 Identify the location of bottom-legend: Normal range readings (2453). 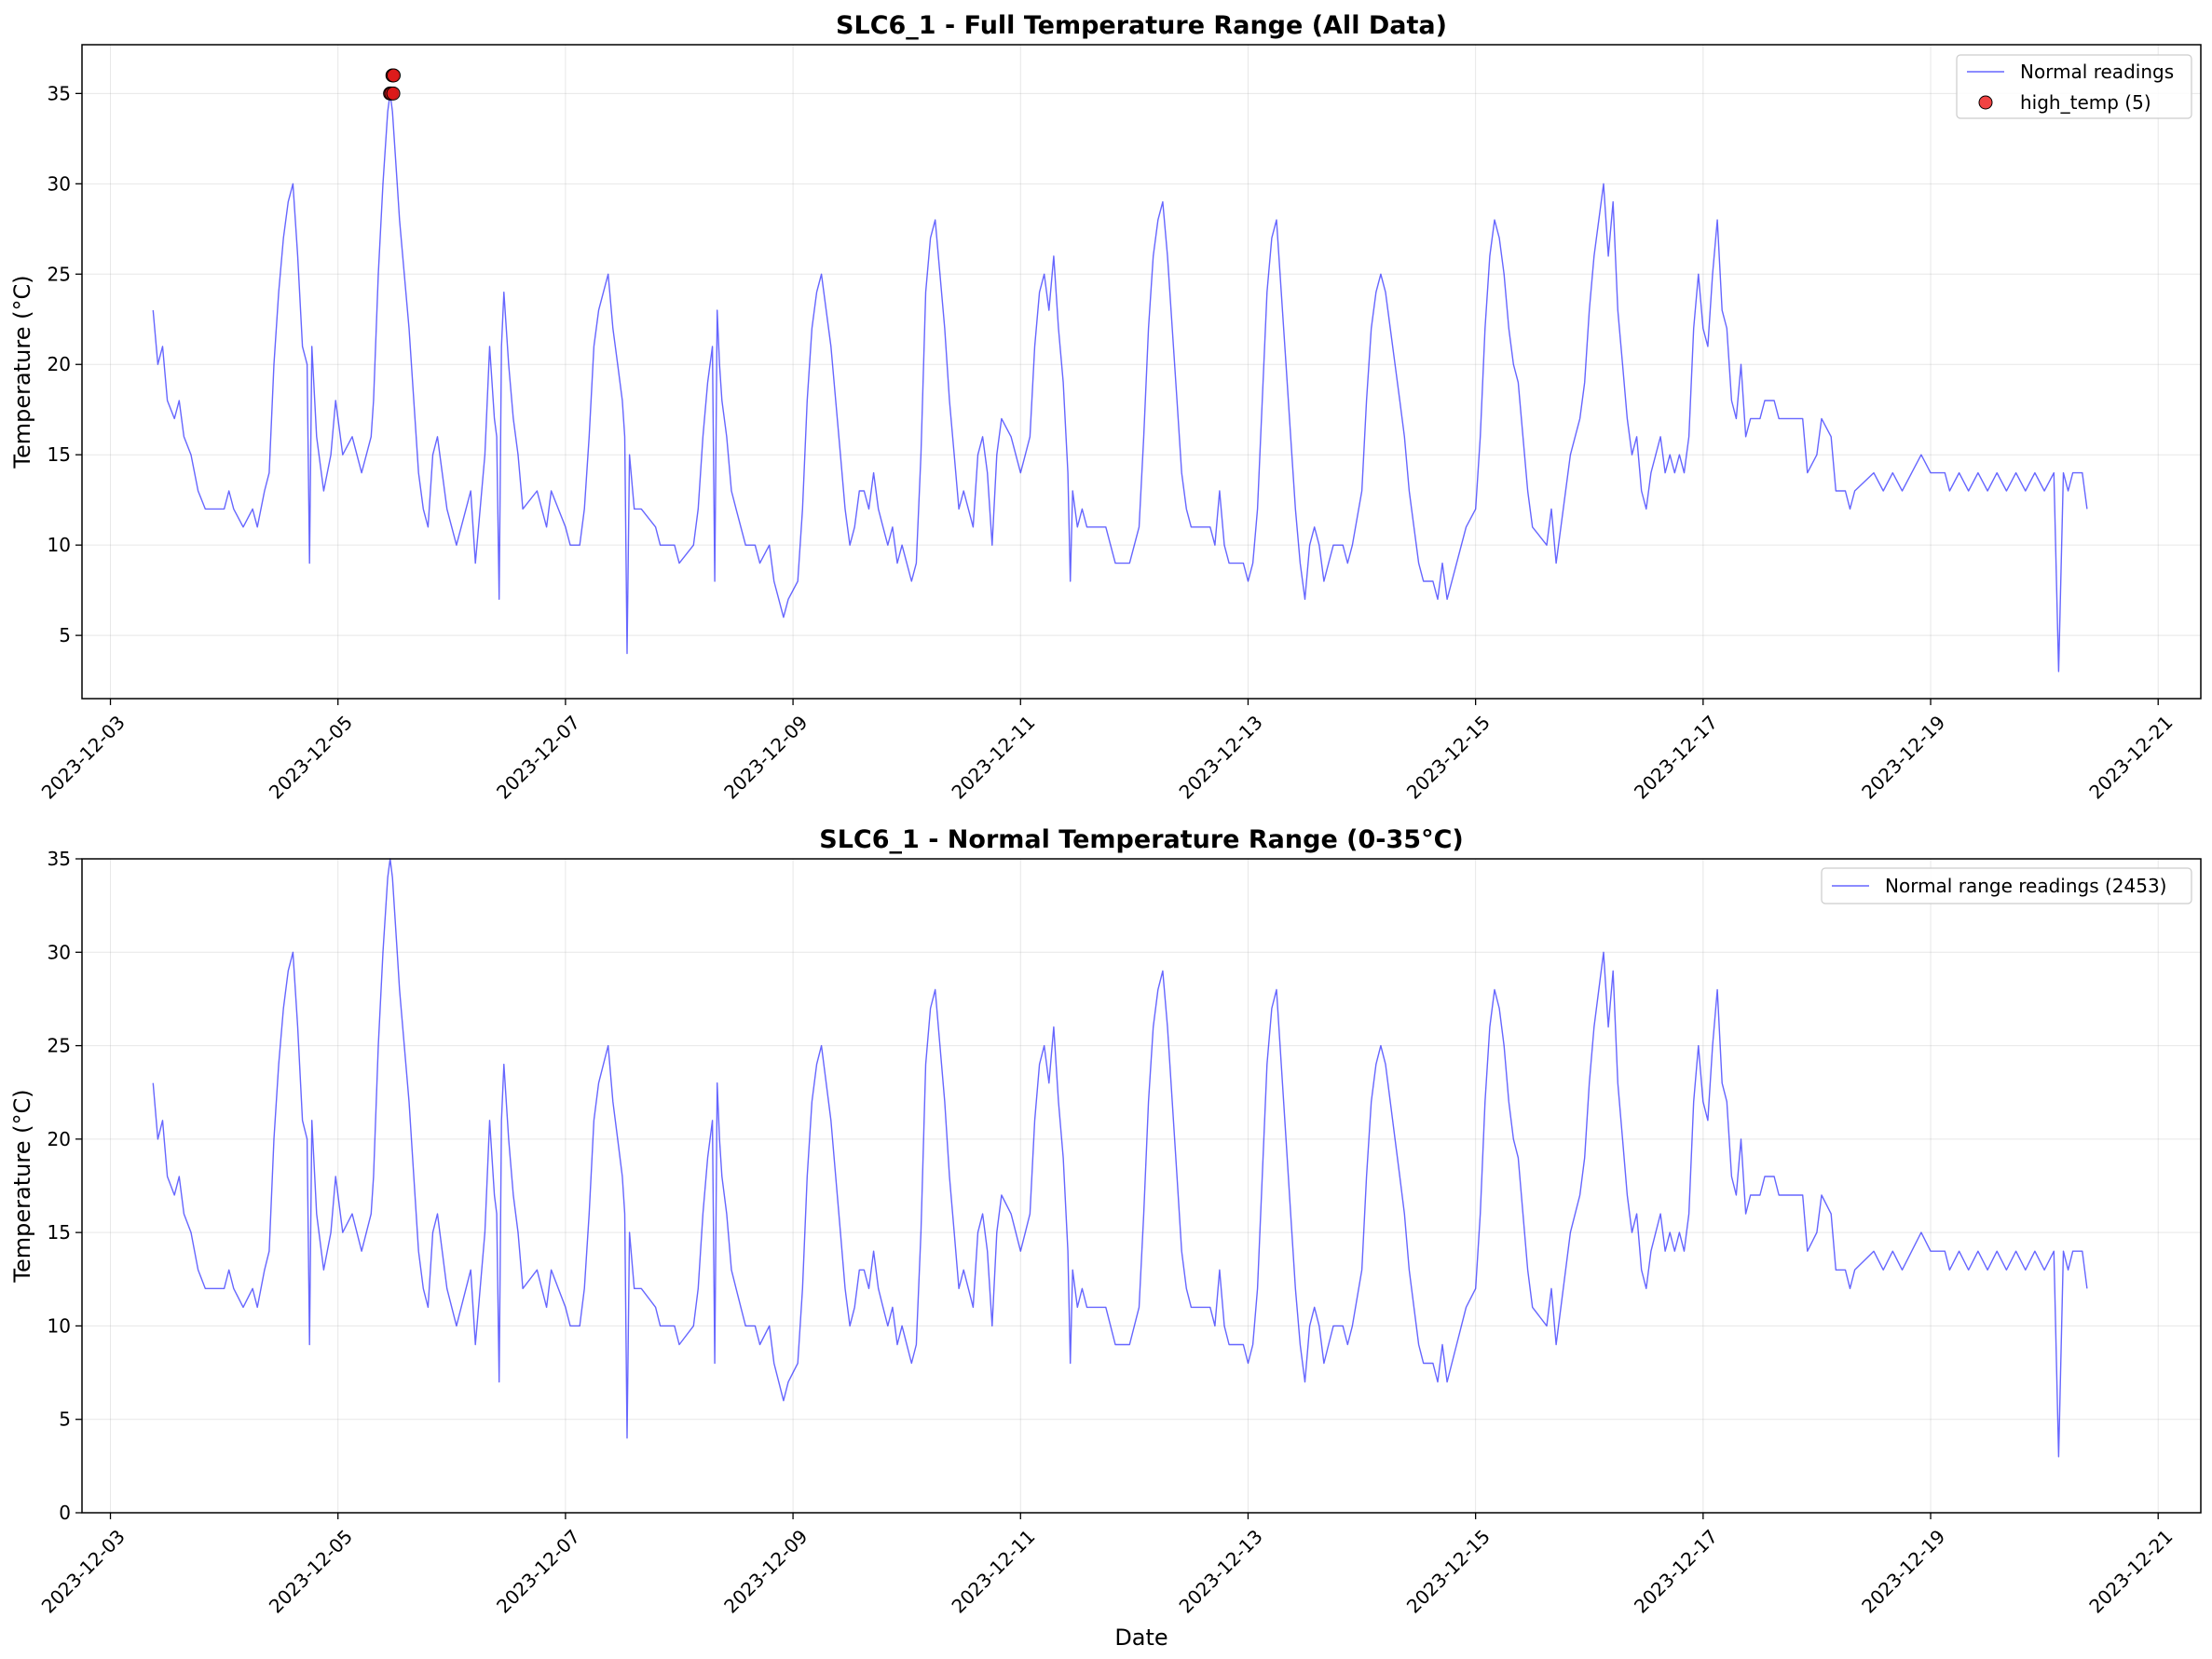
(2006, 886).